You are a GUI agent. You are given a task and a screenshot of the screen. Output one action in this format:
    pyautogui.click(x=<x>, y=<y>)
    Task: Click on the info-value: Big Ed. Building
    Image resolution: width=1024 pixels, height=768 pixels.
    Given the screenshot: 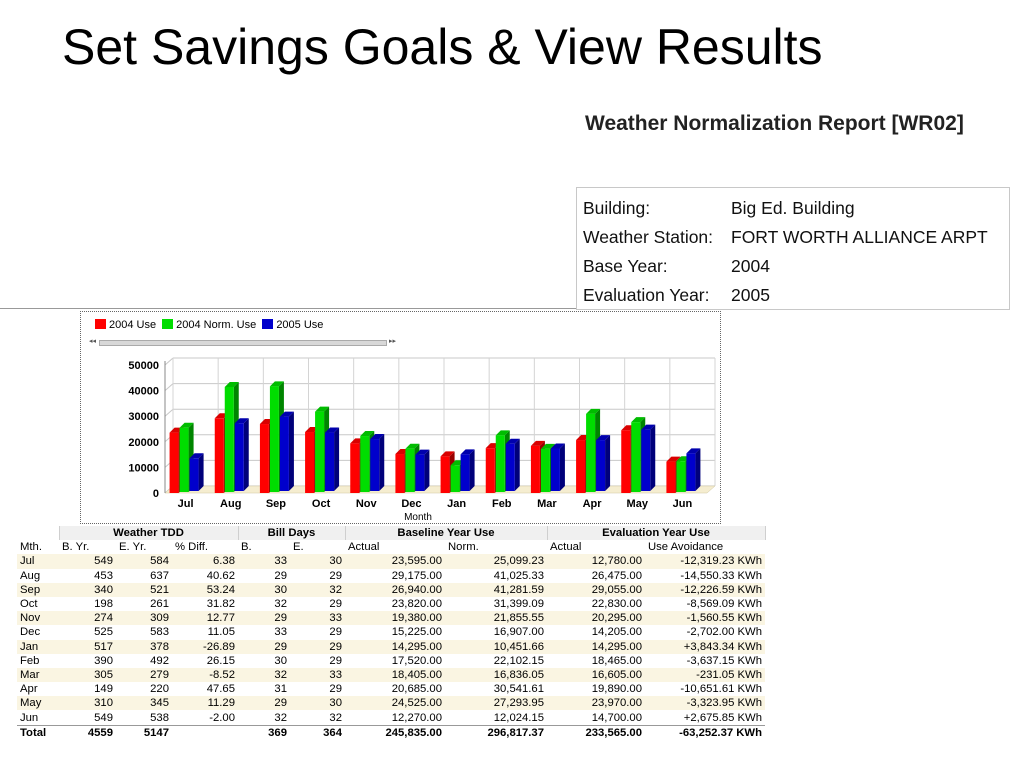 What is the action you would take?
    pyautogui.click(x=793, y=208)
    